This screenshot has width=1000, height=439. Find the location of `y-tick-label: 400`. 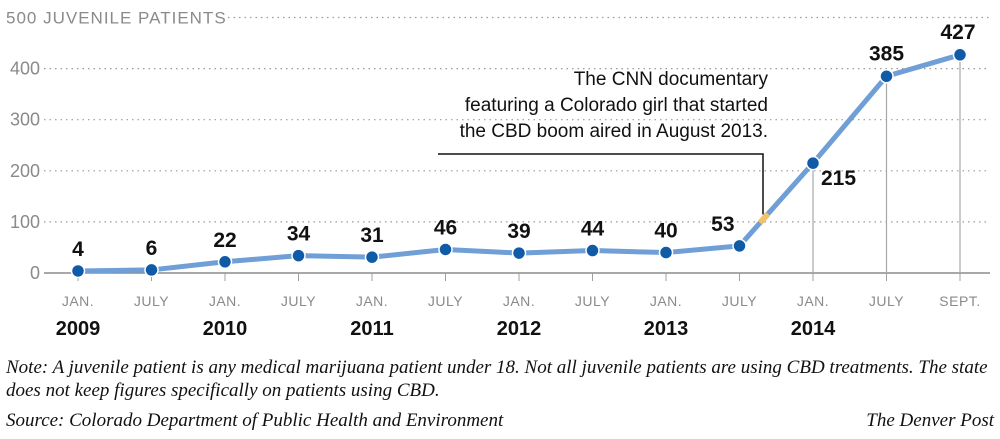

y-tick-label: 400 is located at coordinates (25, 69).